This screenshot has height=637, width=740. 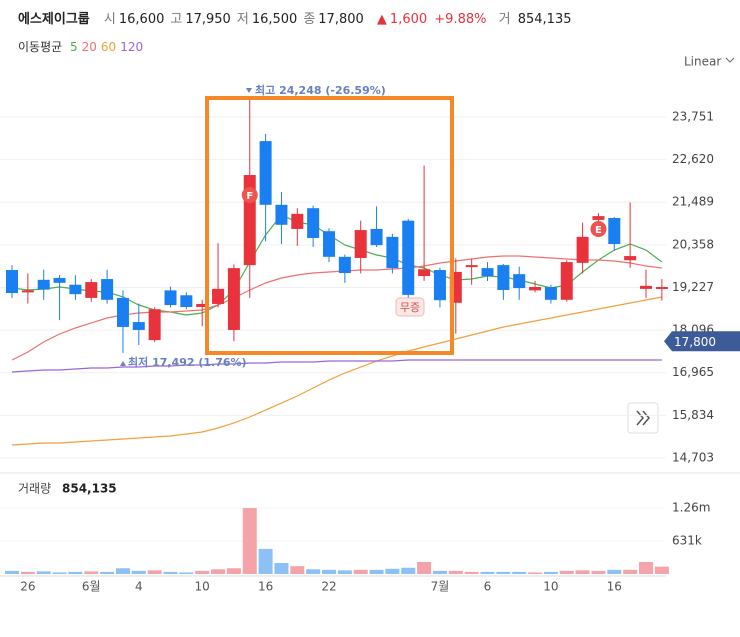 What do you see at coordinates (91, 587) in the screenshot?
I see `x-tick-label: 6월` at bounding box center [91, 587].